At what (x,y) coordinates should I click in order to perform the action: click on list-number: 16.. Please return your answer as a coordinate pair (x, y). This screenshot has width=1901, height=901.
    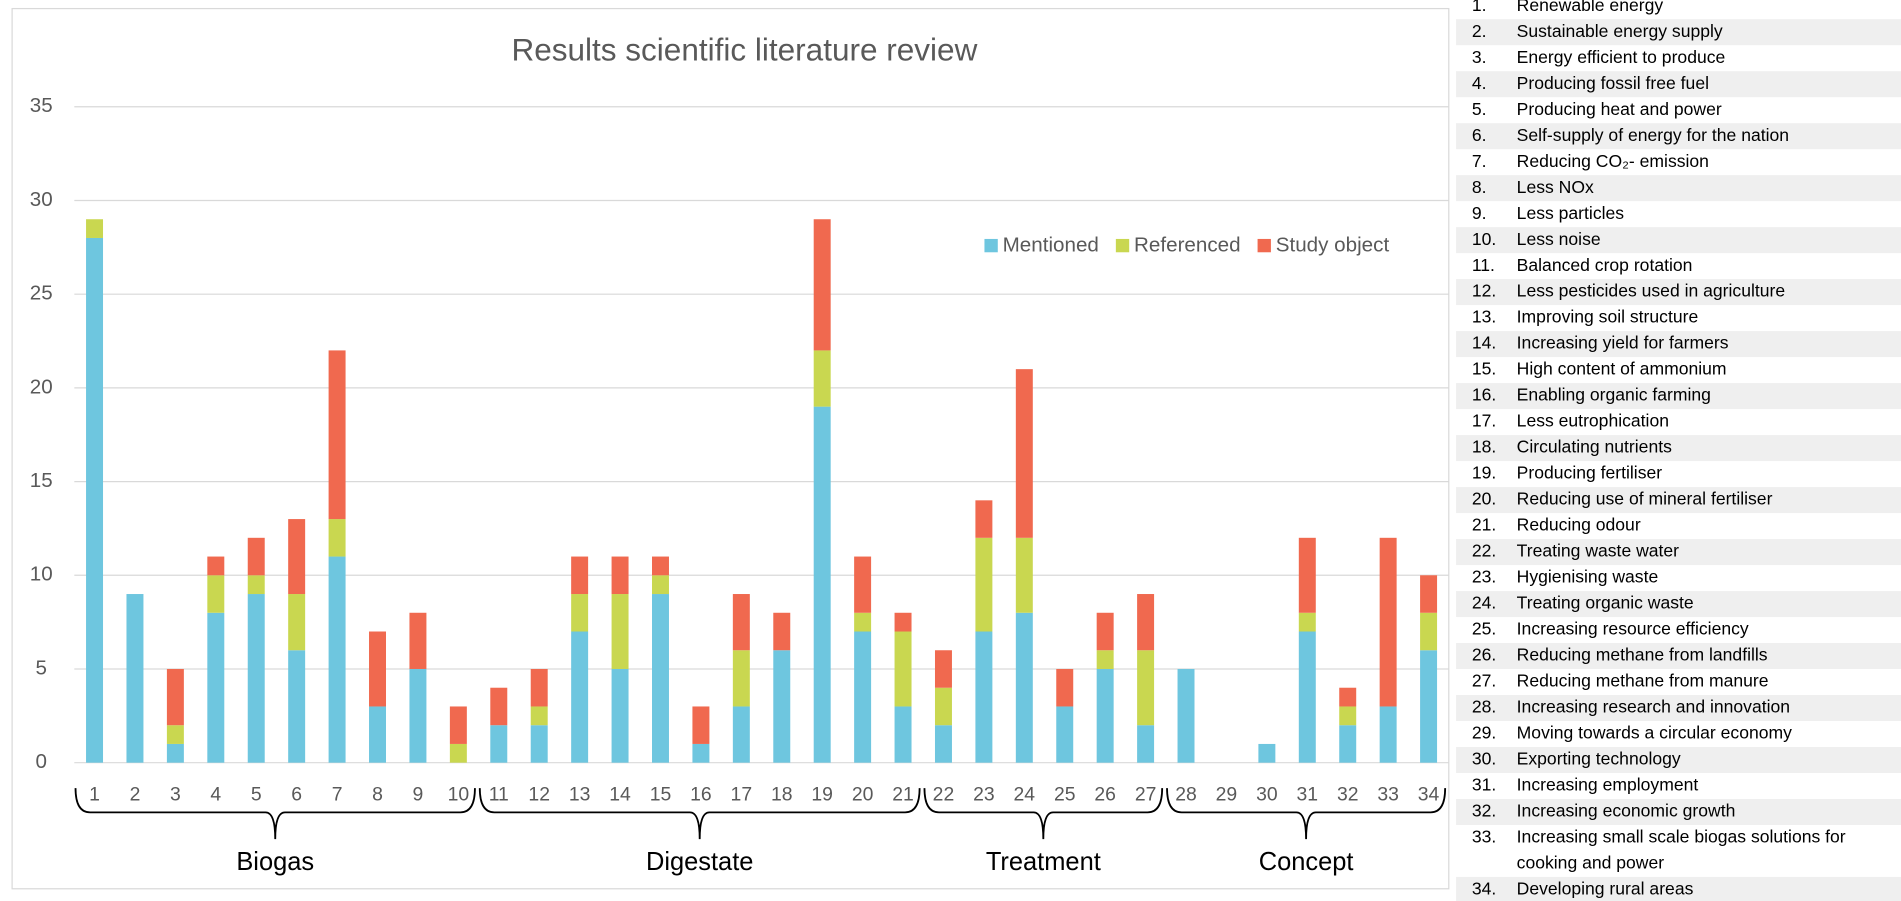
    Looking at the image, I should click on (1484, 395).